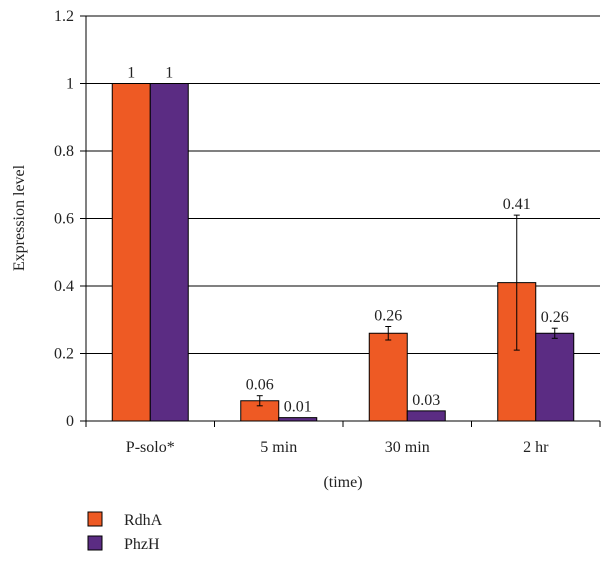  Describe the element at coordinates (95, 519) in the screenshot. I see `legend-swatch-rdha` at that location.